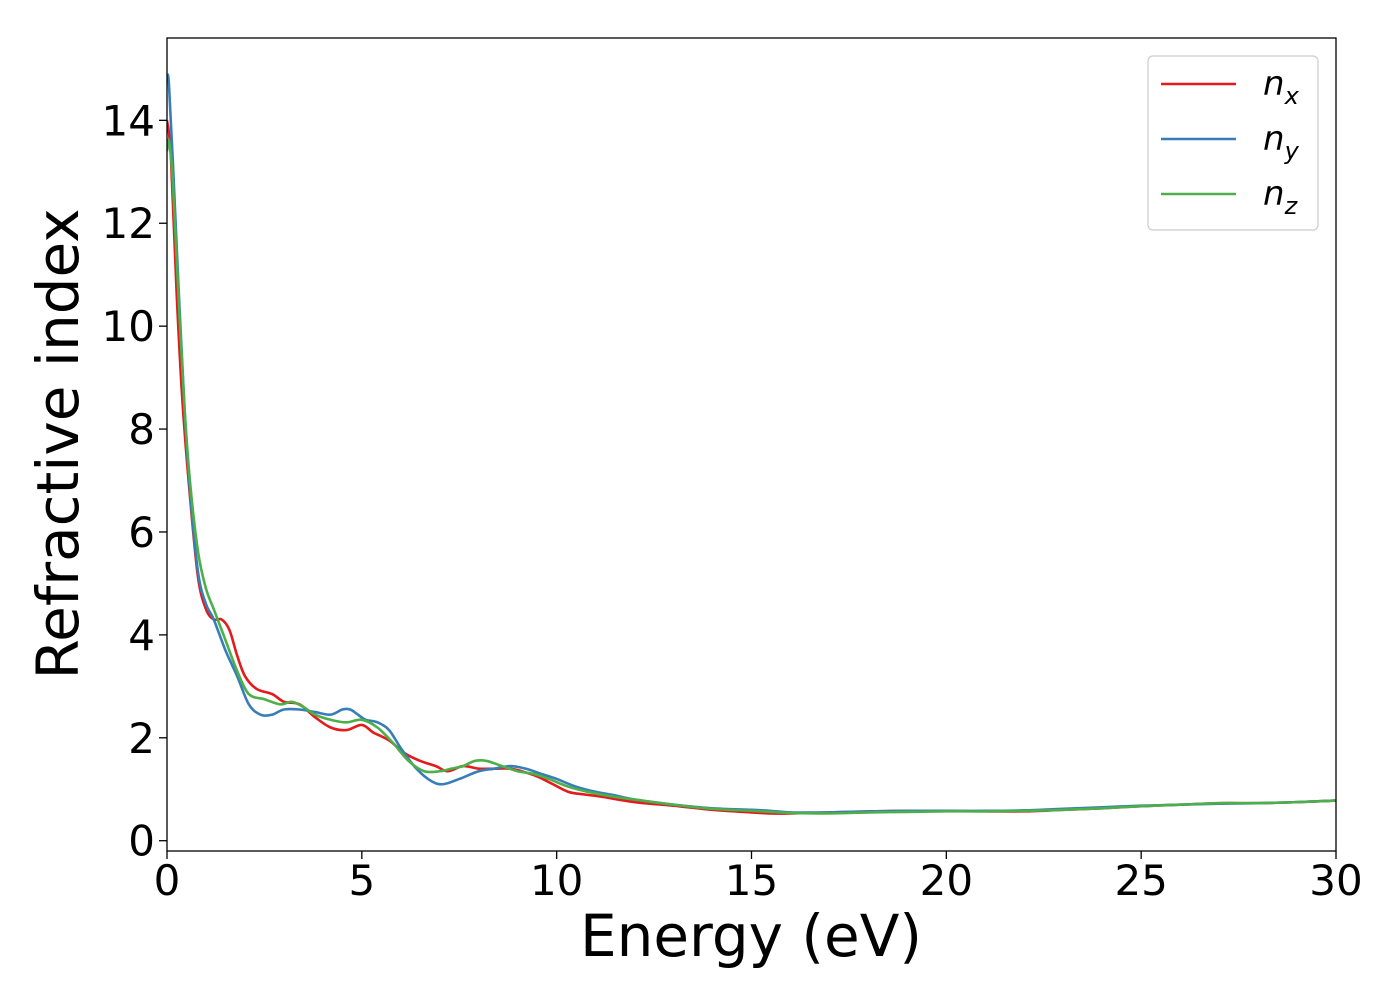 The width and height of the screenshot is (1400, 1000). Describe the element at coordinates (751, 880) in the screenshot. I see `x-tick-label: 15` at that location.